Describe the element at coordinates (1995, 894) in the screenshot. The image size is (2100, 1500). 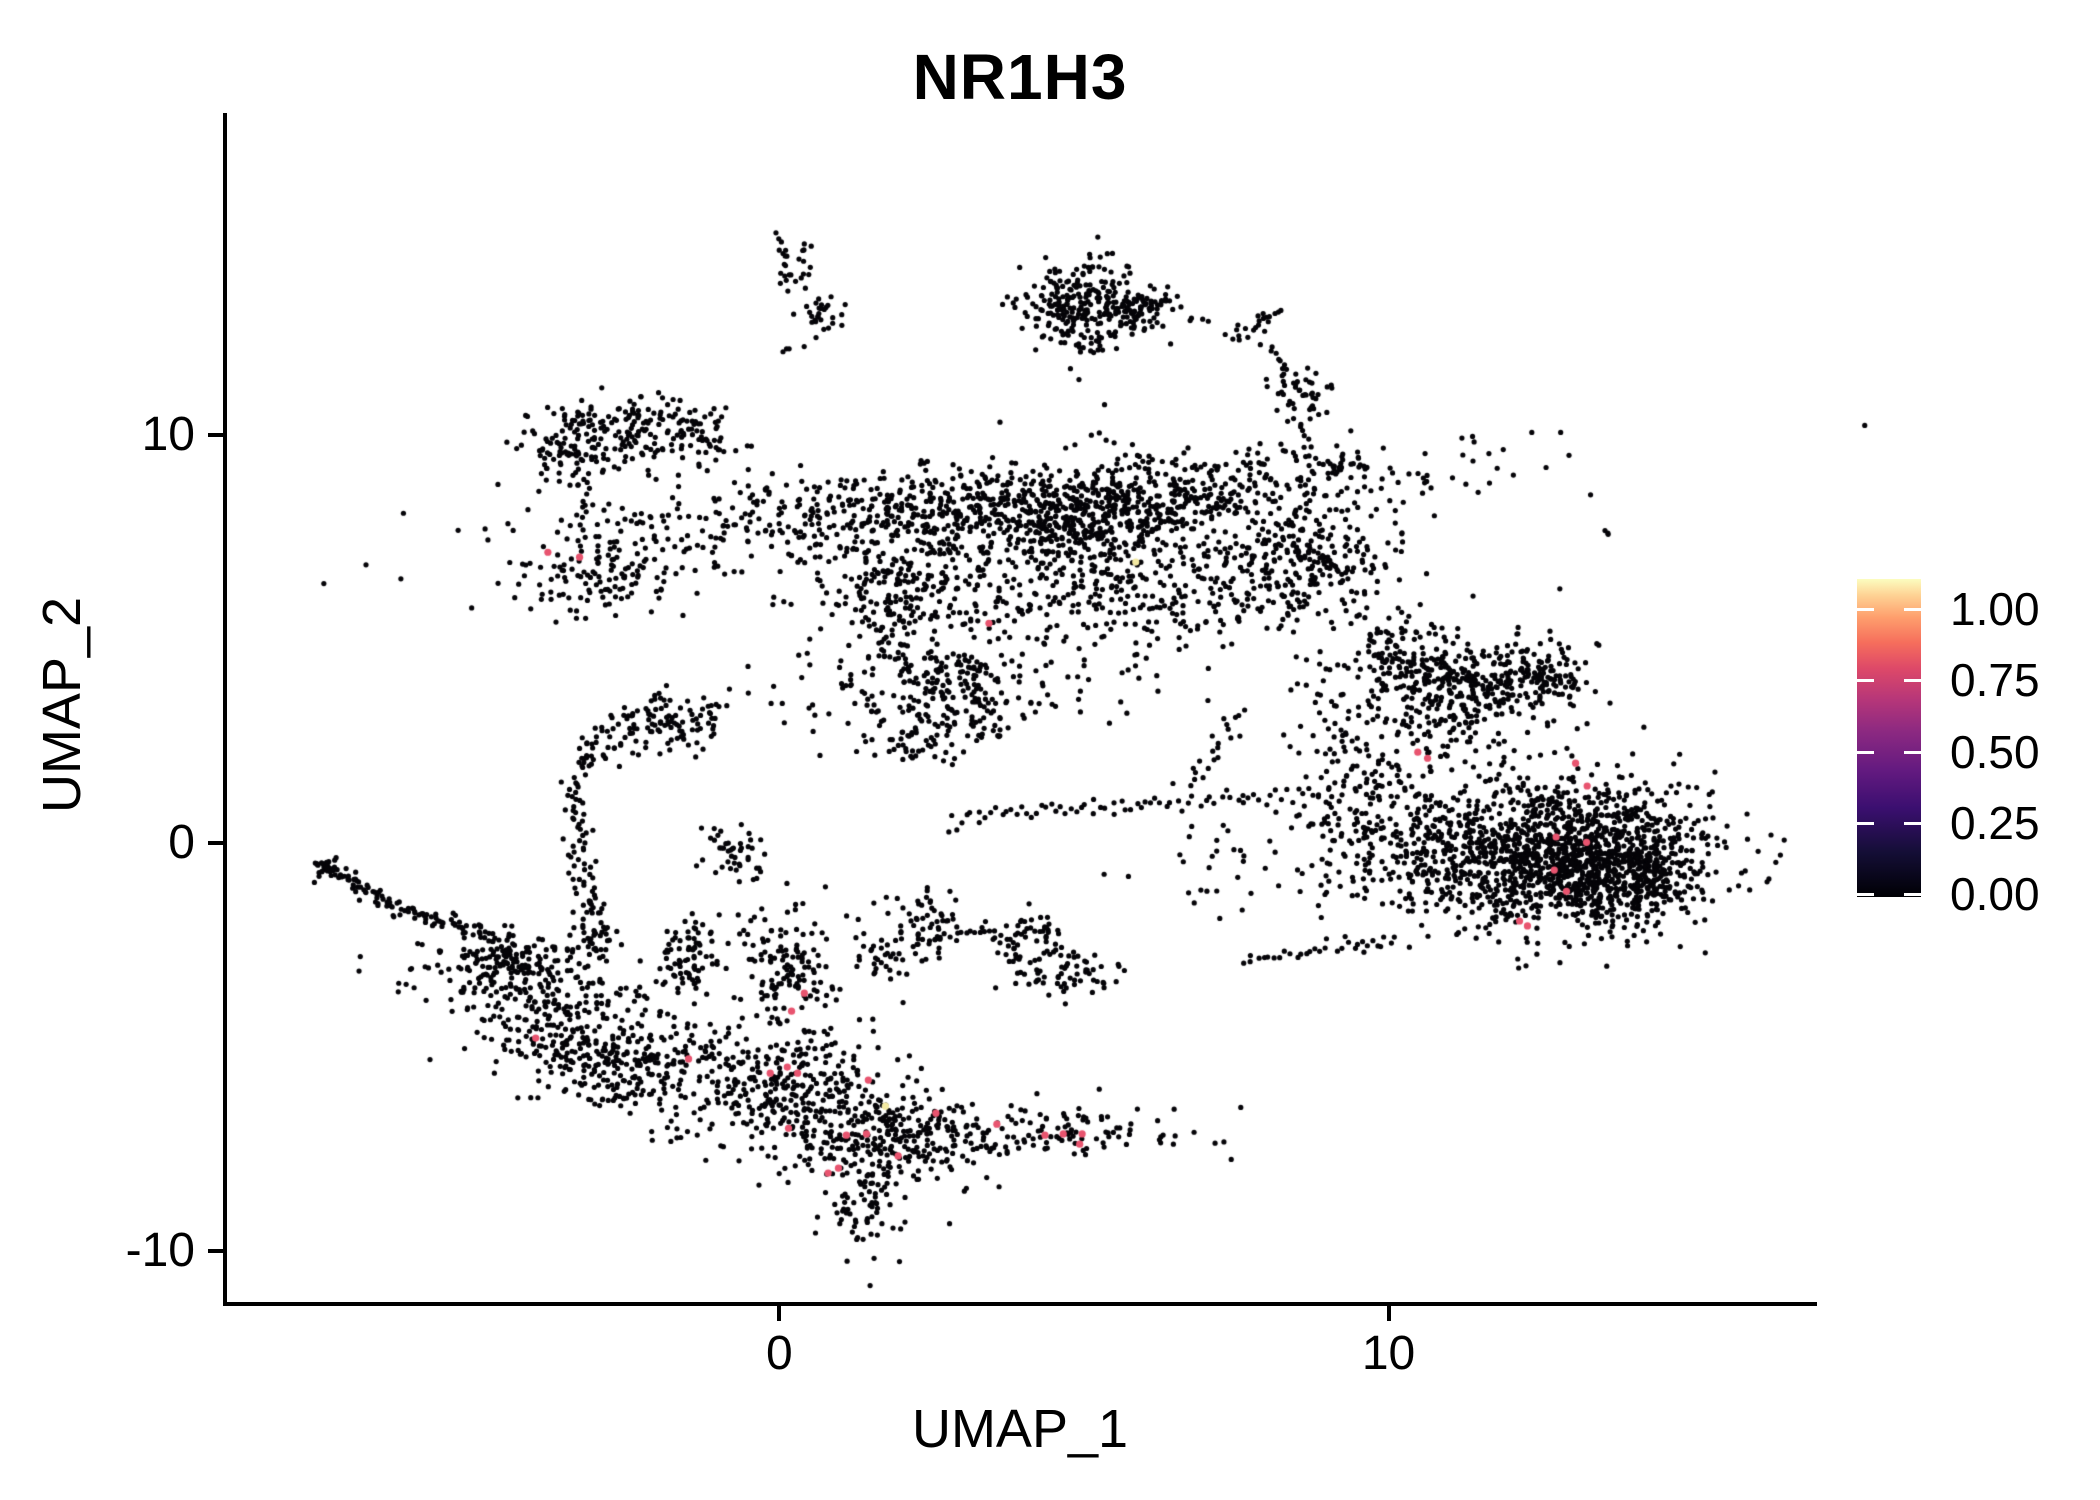
I see `colorbar-tick-label: 0.00` at that location.